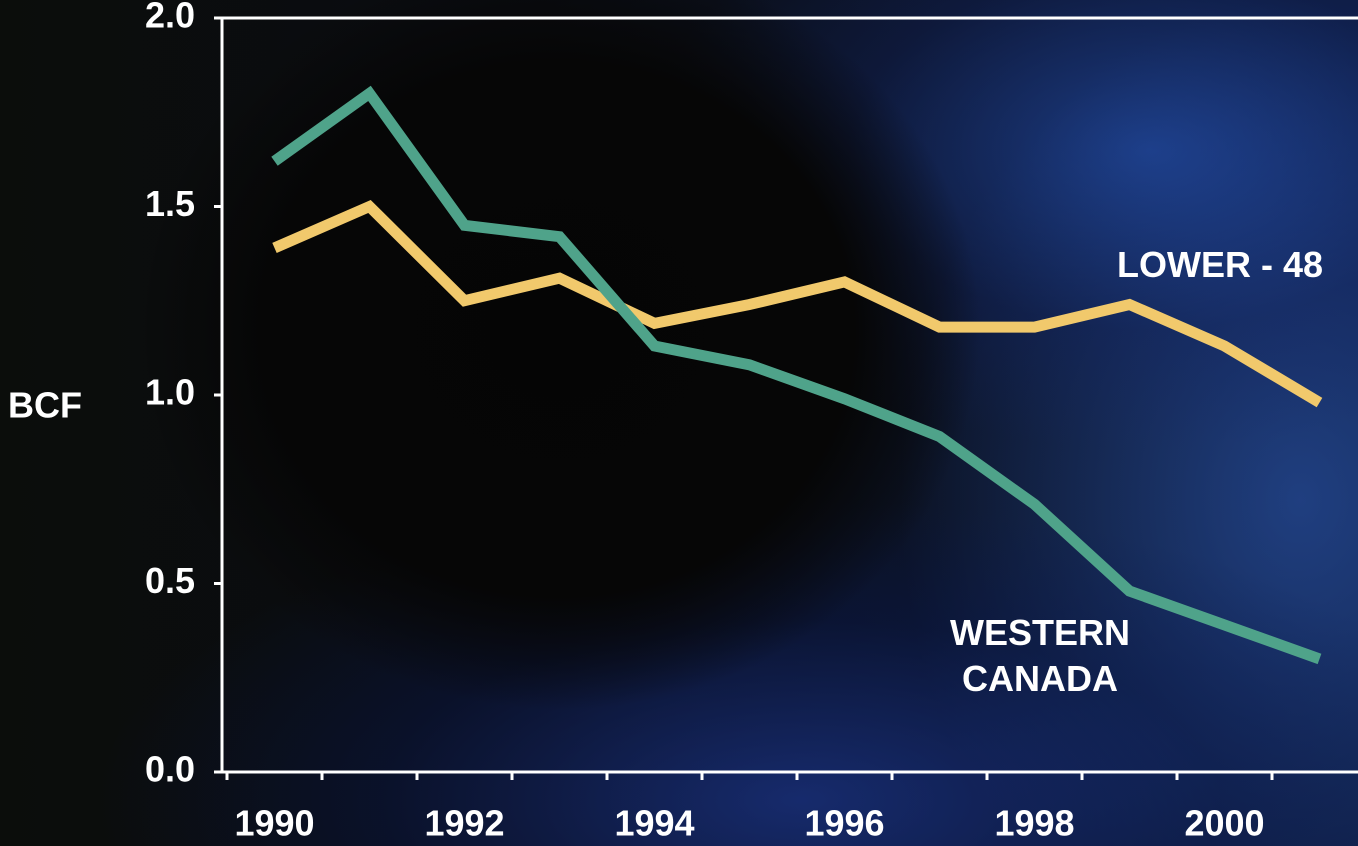  Describe the element at coordinates (170, 580) in the screenshot. I see `y-tick-label: 0.5` at that location.